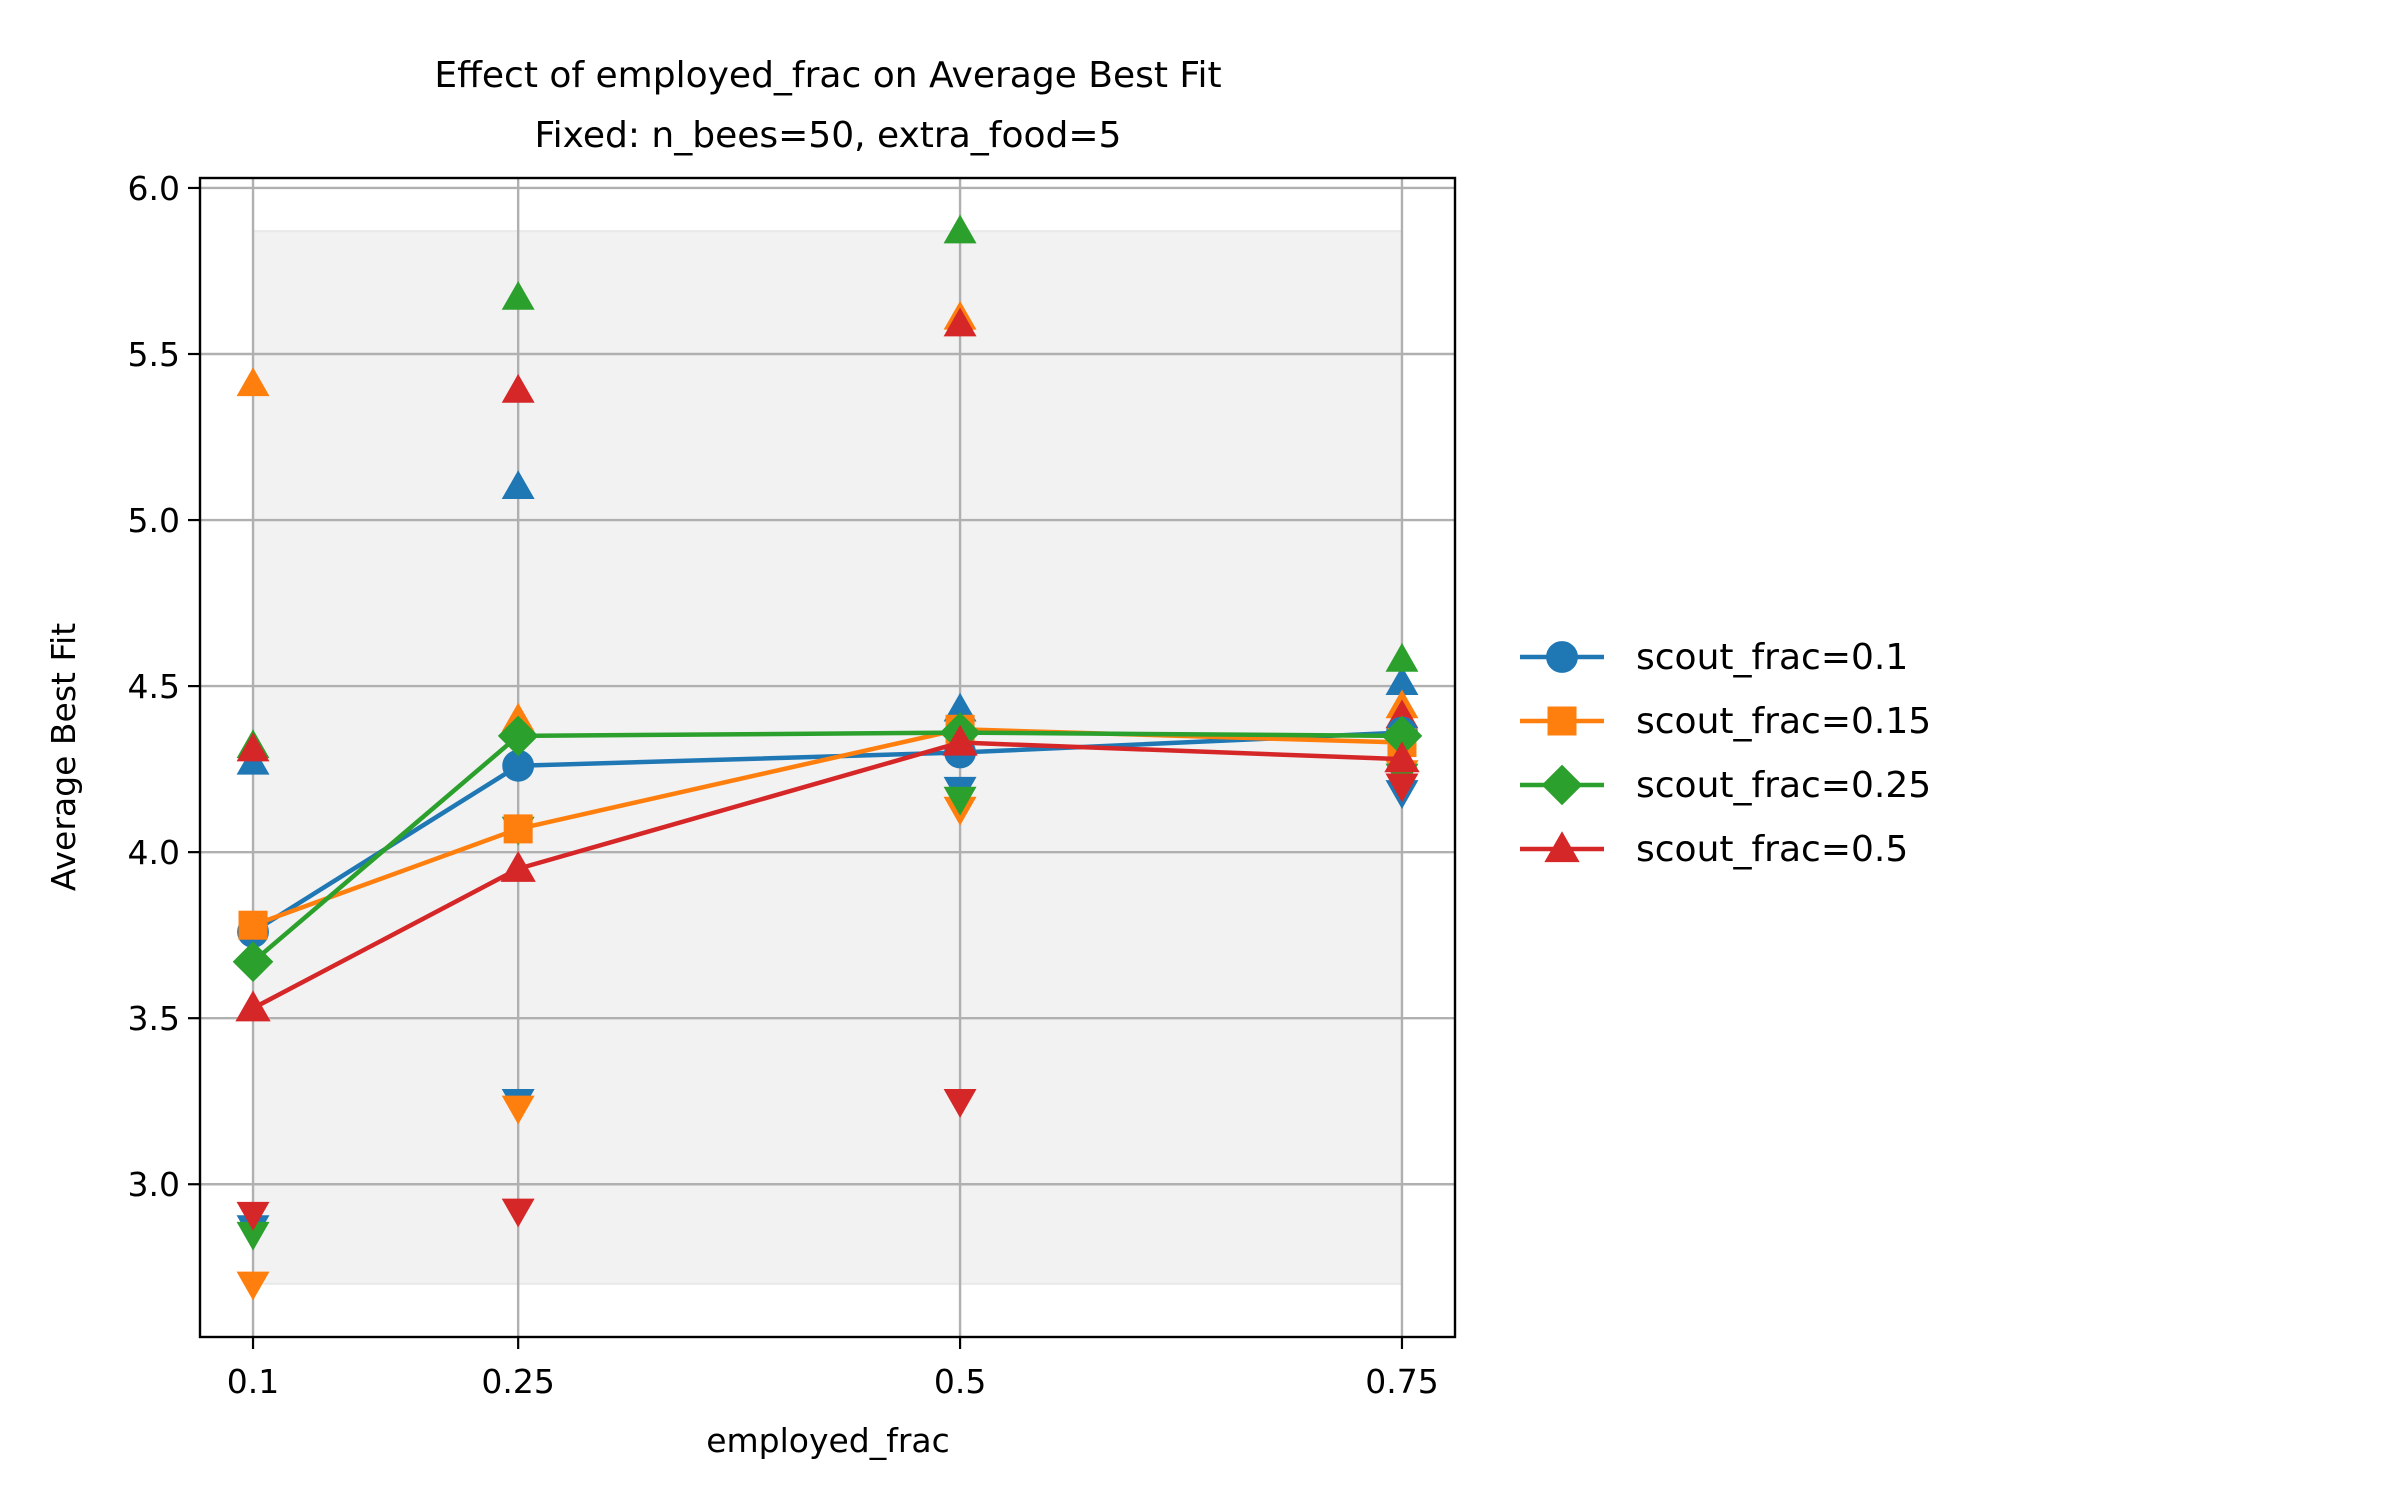 The width and height of the screenshot is (2400, 1500). What do you see at coordinates (1772, 657) in the screenshot?
I see `legend-label: scout_frac=0.1` at bounding box center [1772, 657].